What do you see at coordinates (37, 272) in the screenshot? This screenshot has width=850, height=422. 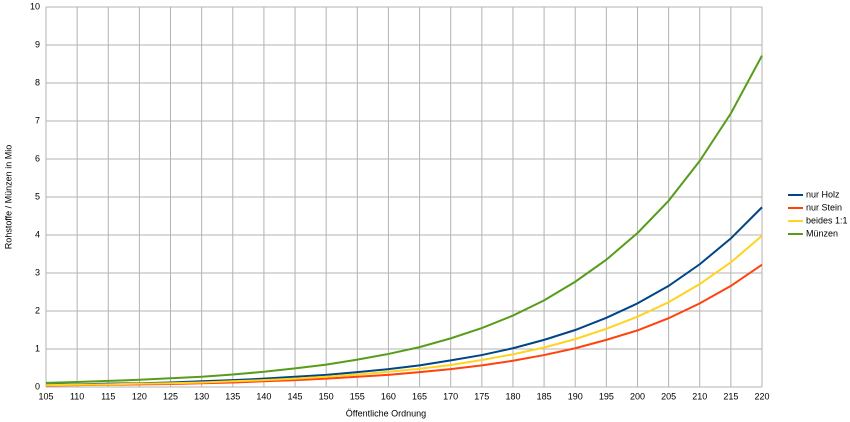 I see `y-tick-label: 3` at bounding box center [37, 272].